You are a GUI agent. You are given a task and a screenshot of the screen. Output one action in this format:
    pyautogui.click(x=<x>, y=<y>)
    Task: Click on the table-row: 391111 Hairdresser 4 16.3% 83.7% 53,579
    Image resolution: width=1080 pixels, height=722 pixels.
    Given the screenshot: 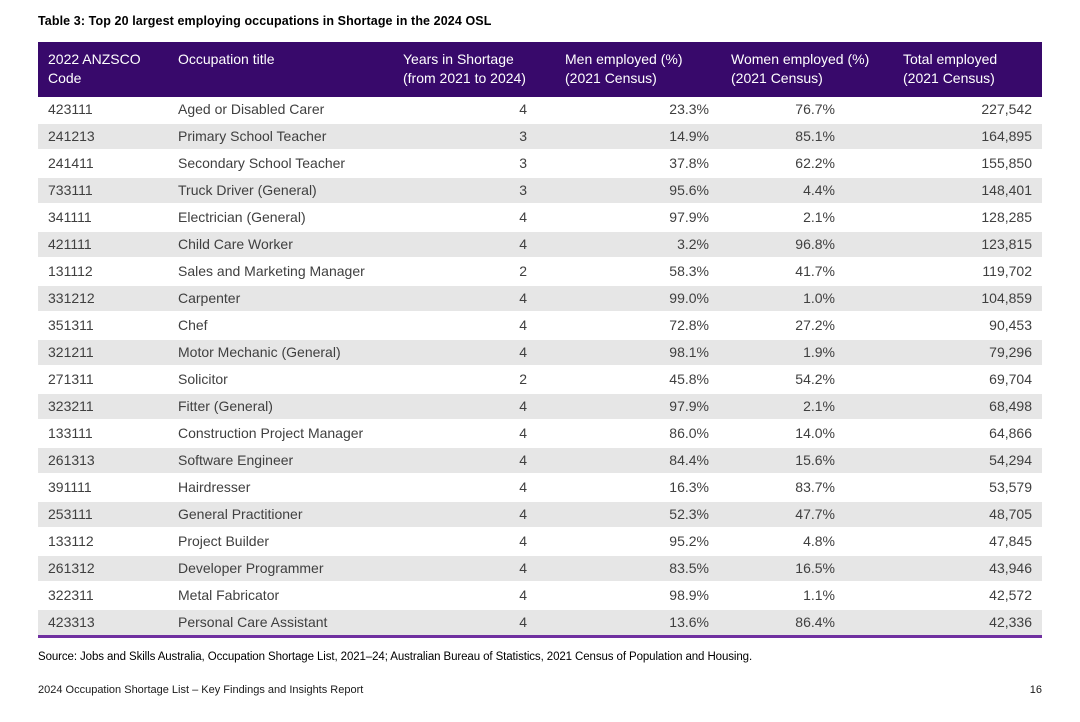 What is the action you would take?
    pyautogui.click(x=540, y=488)
    